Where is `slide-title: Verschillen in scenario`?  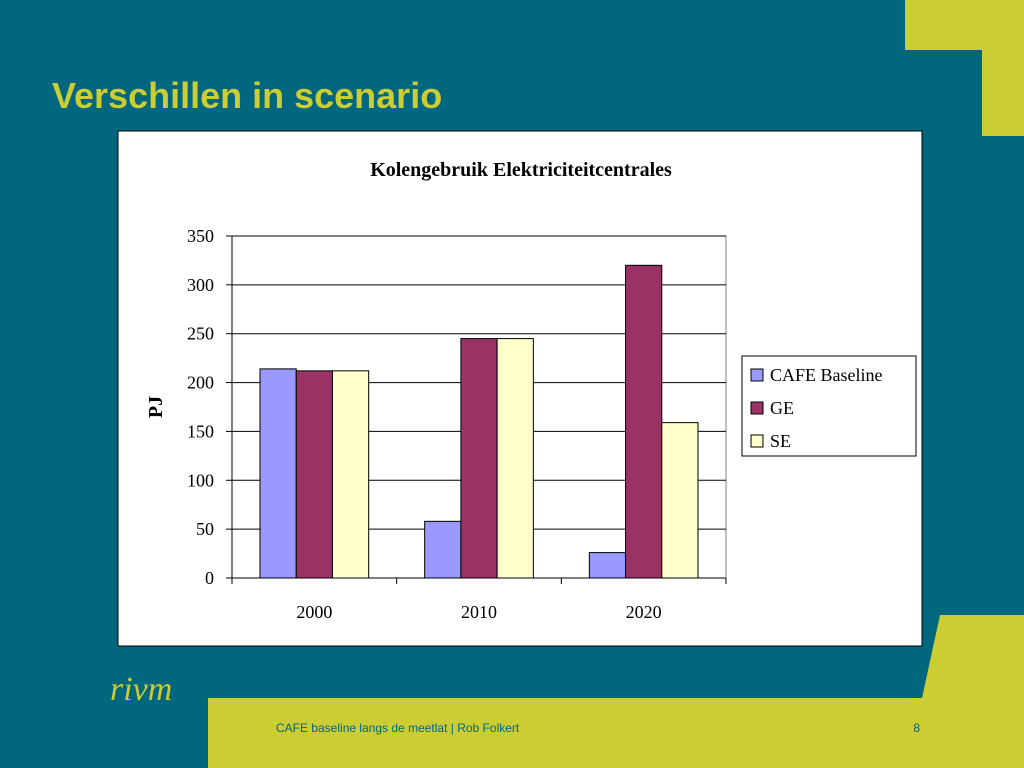 slide-title: Verschillen in scenario is located at coordinates (247, 95).